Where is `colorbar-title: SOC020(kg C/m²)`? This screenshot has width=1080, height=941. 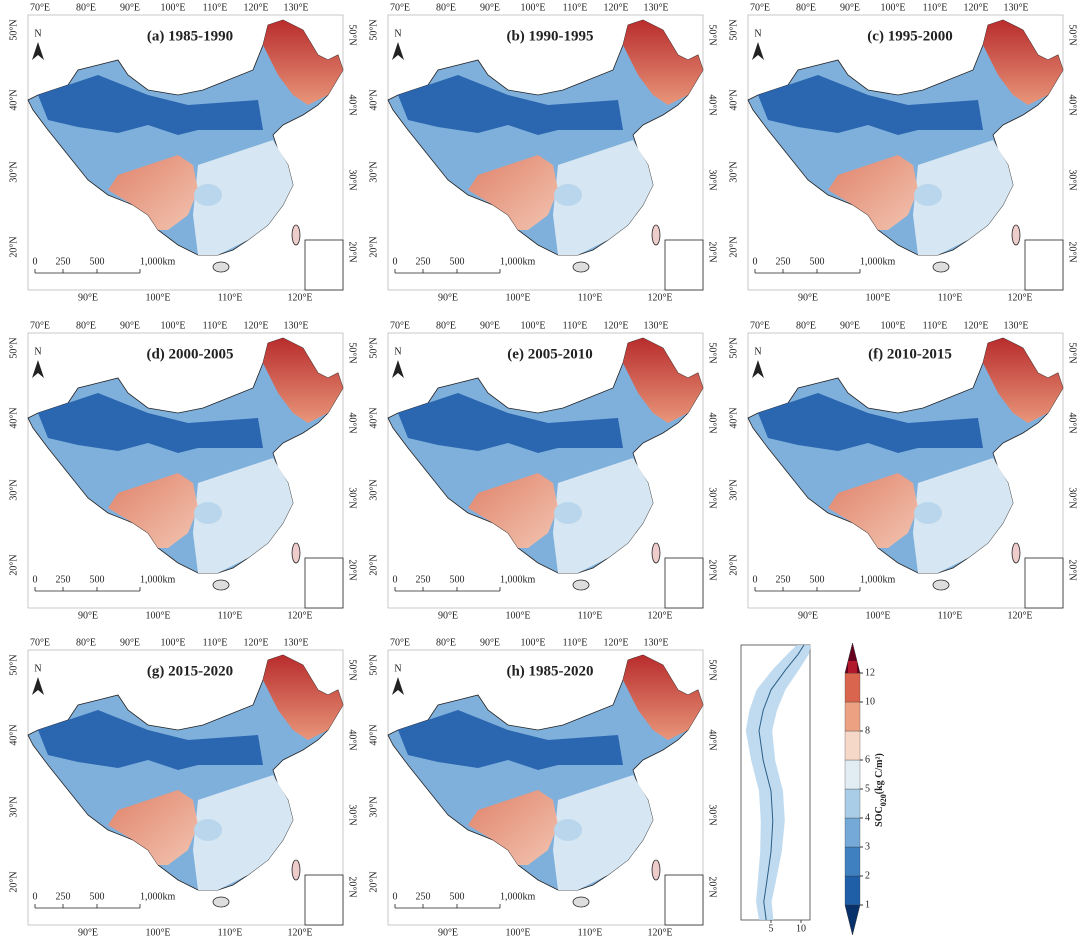
colorbar-title: SOC020(kg C/m²) is located at coordinates (881, 790).